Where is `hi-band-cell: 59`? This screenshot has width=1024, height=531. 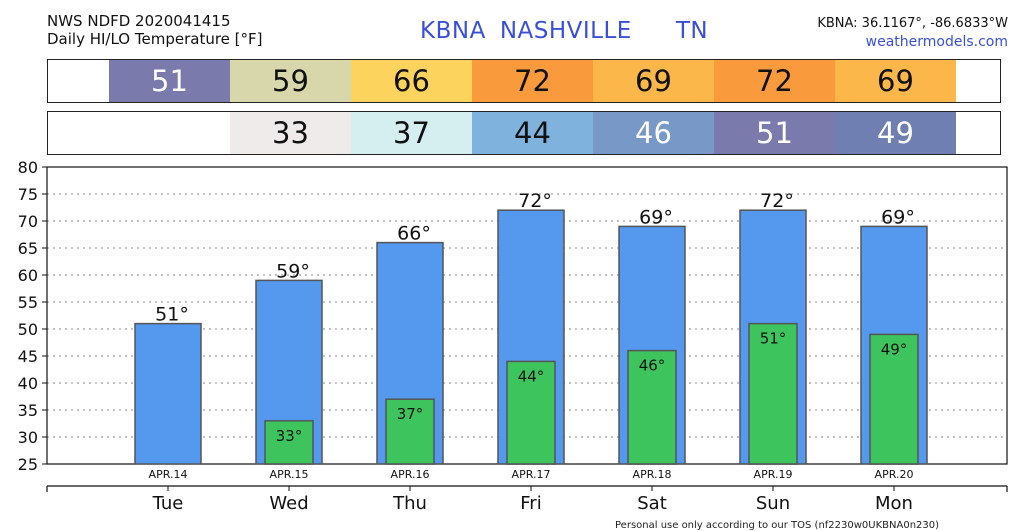 hi-band-cell: 59 is located at coordinates (290, 81).